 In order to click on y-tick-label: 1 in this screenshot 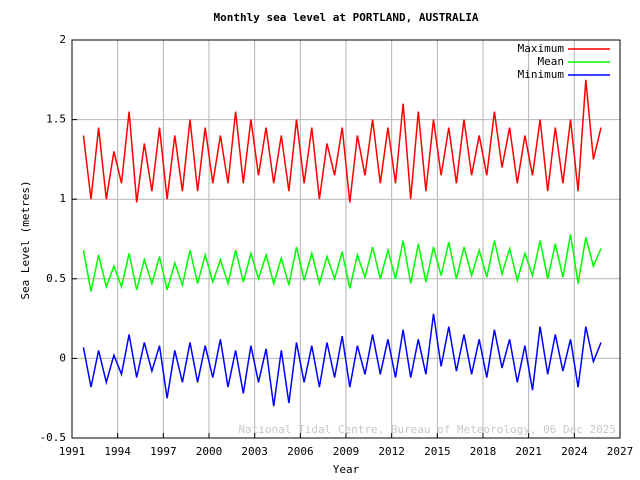, I will do `click(62, 198)`.